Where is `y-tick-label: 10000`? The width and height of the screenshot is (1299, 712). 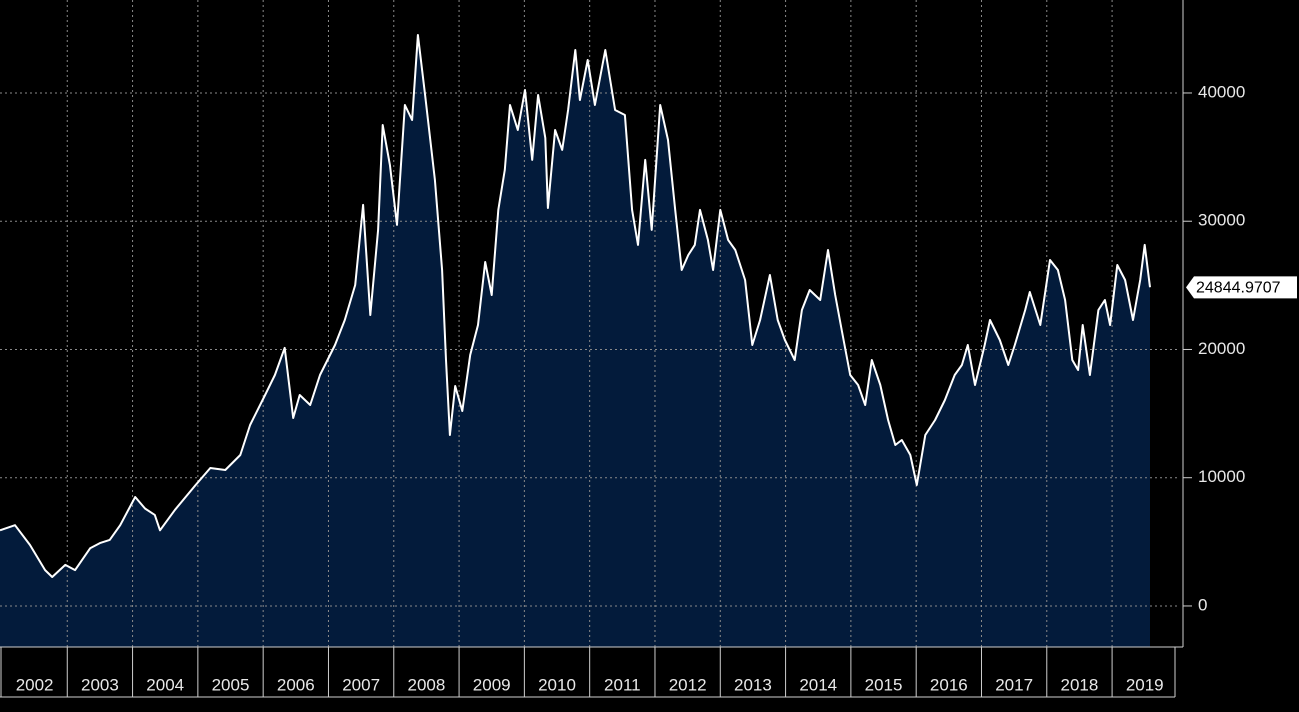
y-tick-label: 10000 is located at coordinates (1221, 476).